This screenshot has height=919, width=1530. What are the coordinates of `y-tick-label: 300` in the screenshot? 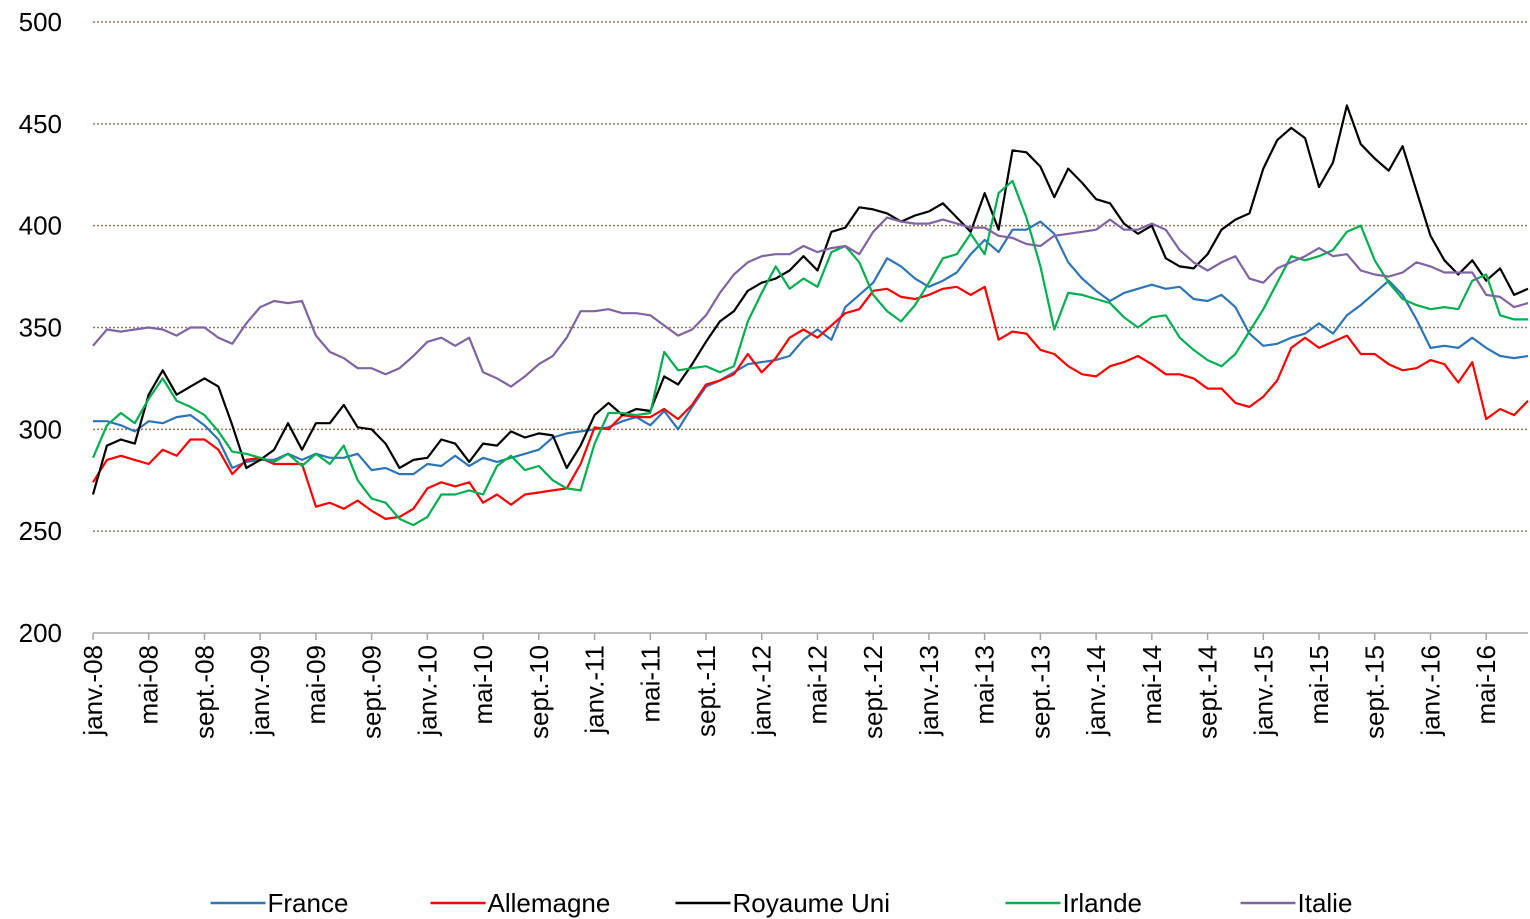 It's located at (40, 429).